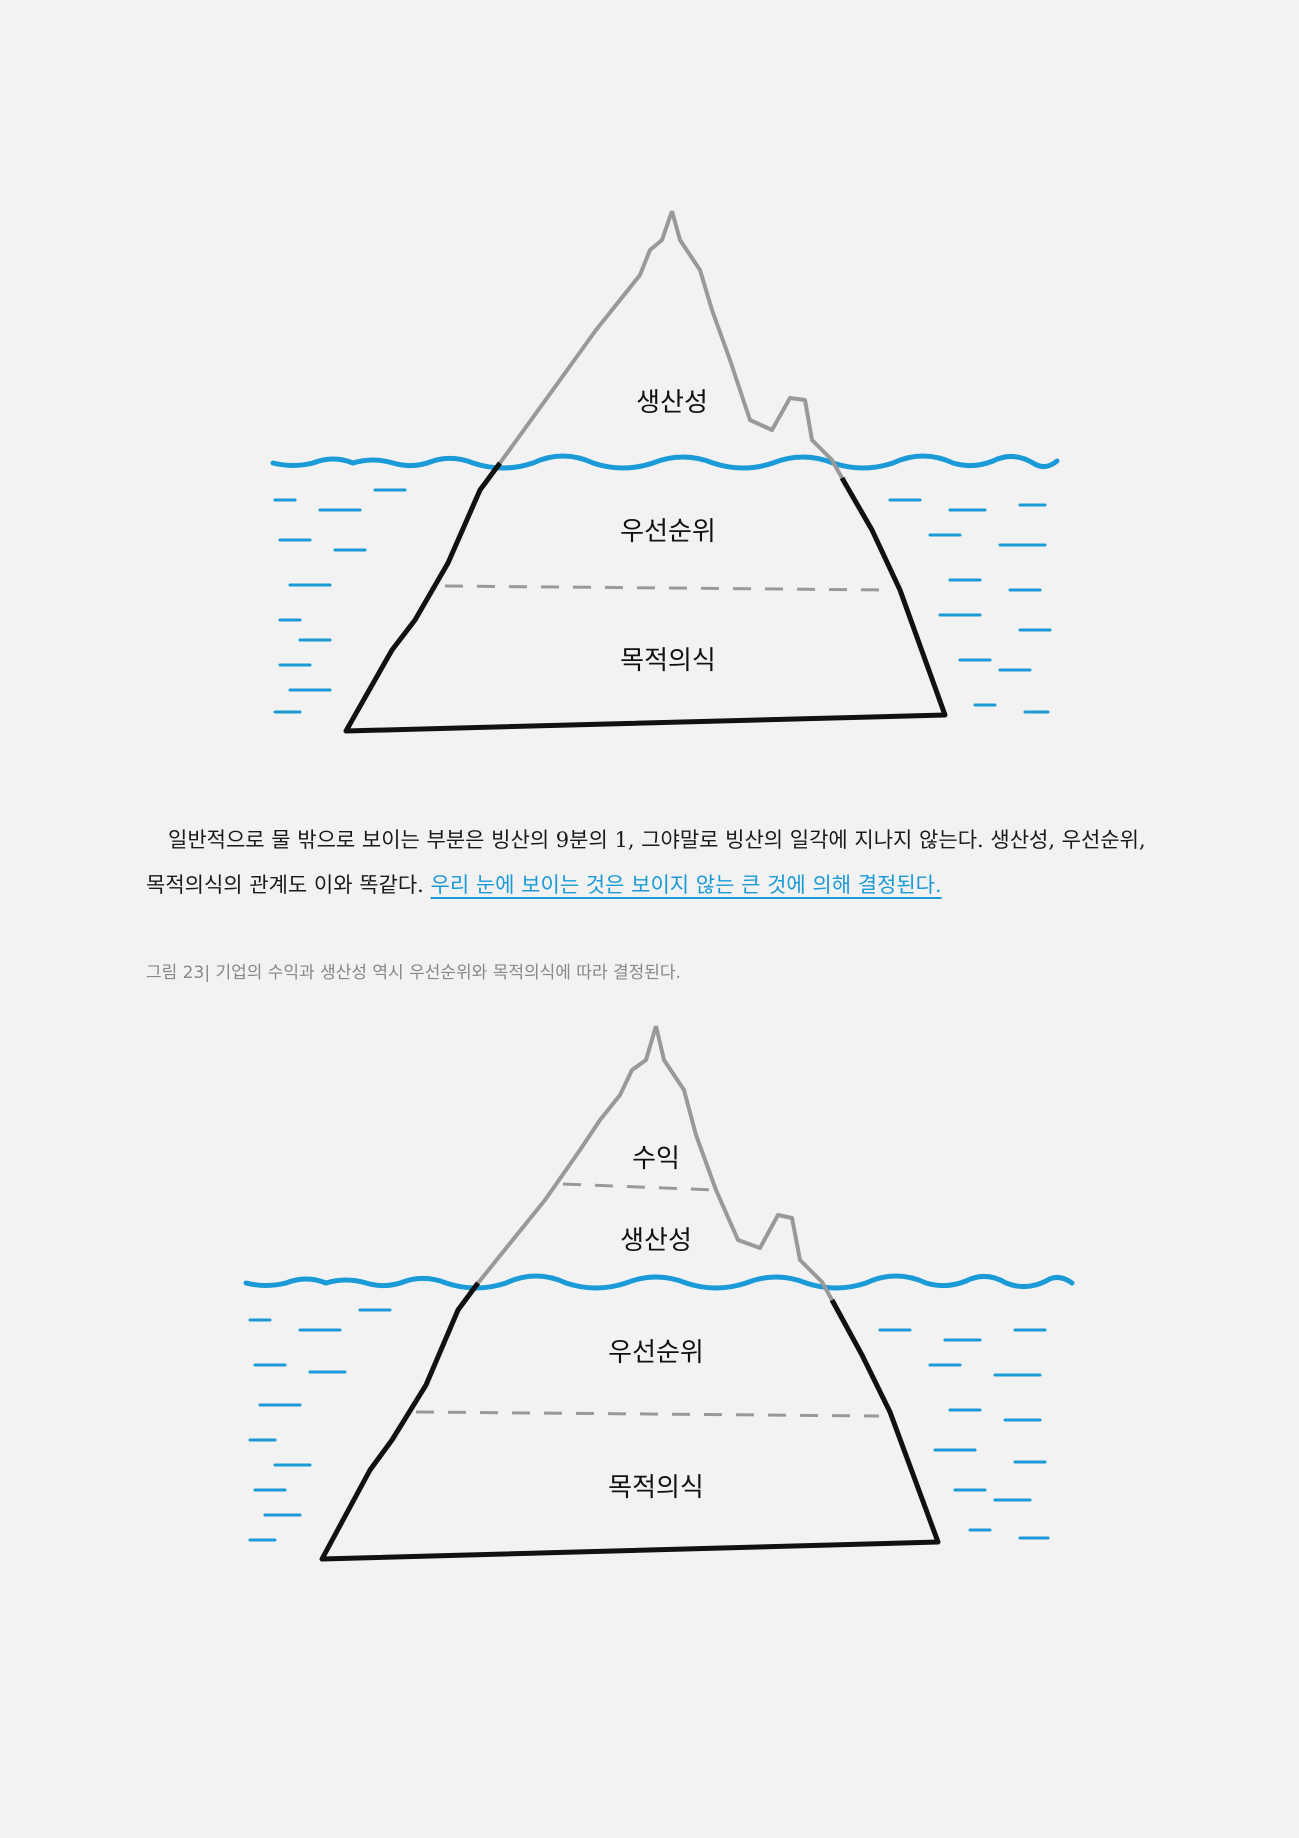 Image resolution: width=1299 pixels, height=1838 pixels. What do you see at coordinates (686, 885) in the screenshot?
I see `highlighted-sentence: 우리 눈에 보이는 것은 보이지 않는 큰 것에 의해 결정된다.` at bounding box center [686, 885].